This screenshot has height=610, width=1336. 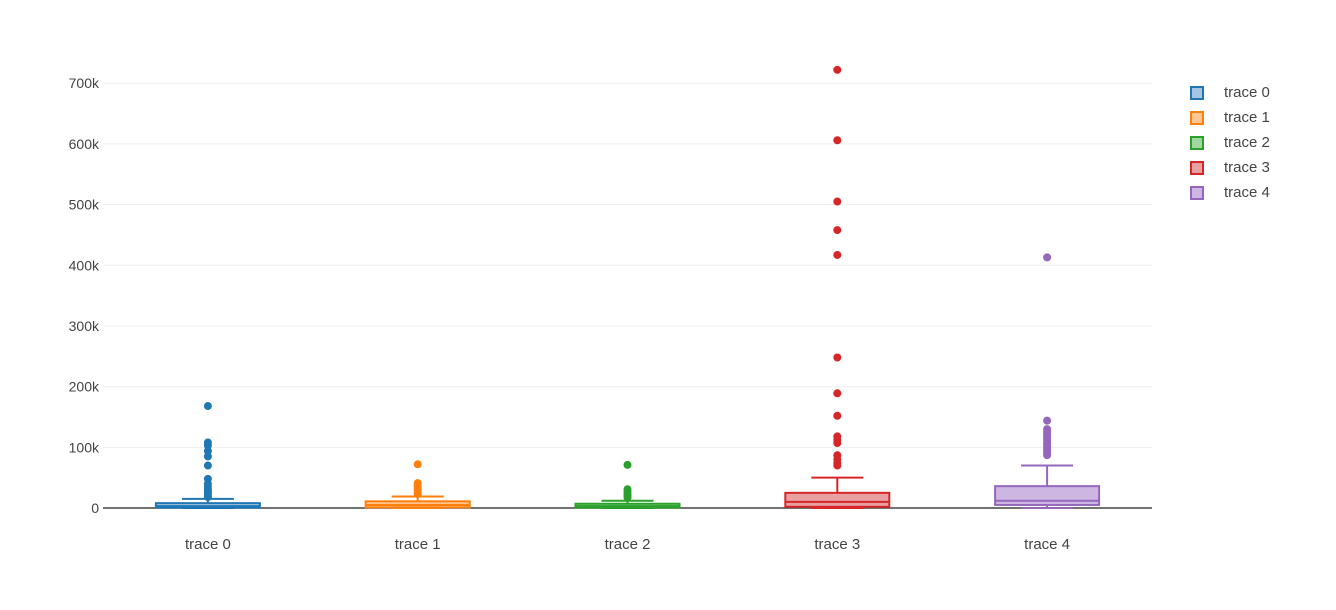 What do you see at coordinates (84, 387) in the screenshot?
I see `y-tick-label: 200k` at bounding box center [84, 387].